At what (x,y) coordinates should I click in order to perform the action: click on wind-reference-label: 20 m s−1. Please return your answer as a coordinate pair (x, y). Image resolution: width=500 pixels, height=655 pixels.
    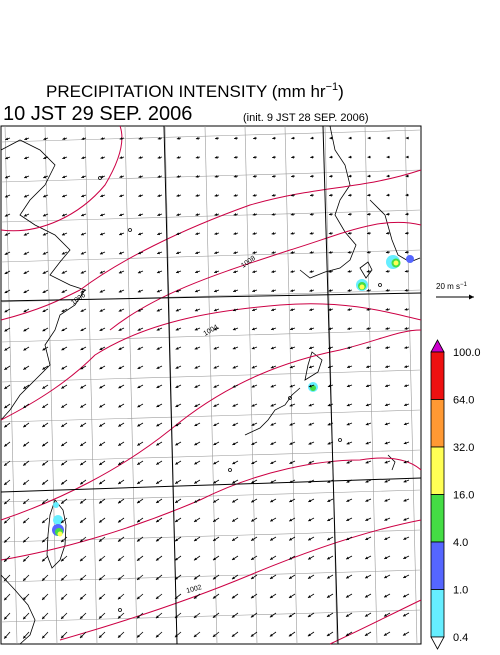
    Looking at the image, I should click on (452, 286).